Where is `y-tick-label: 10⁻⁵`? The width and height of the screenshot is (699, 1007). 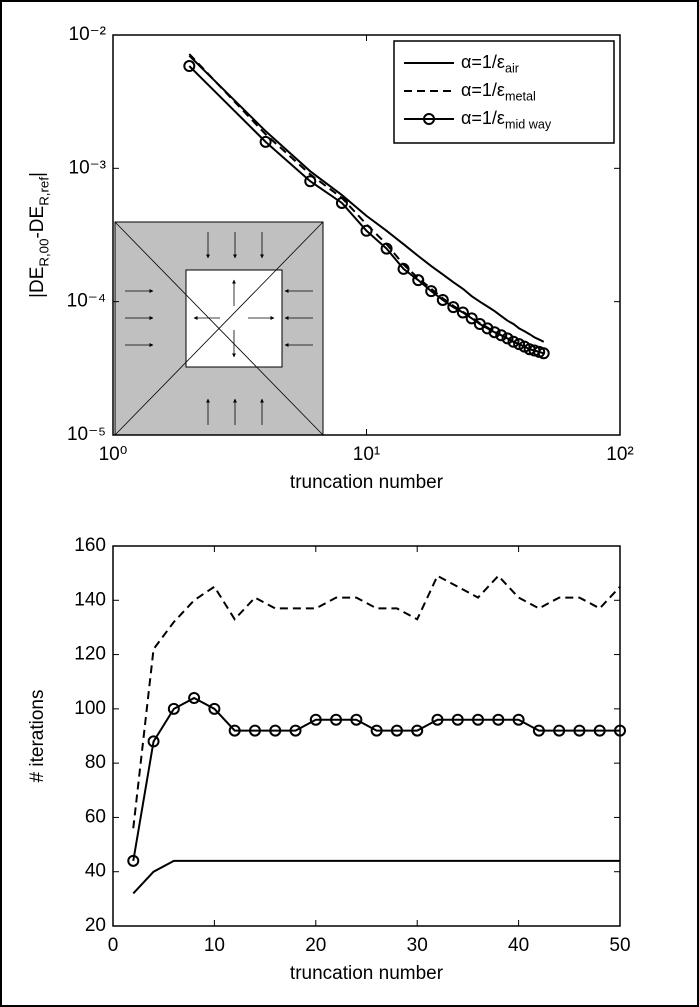 y-tick-label: 10⁻⁵ is located at coordinates (86, 434).